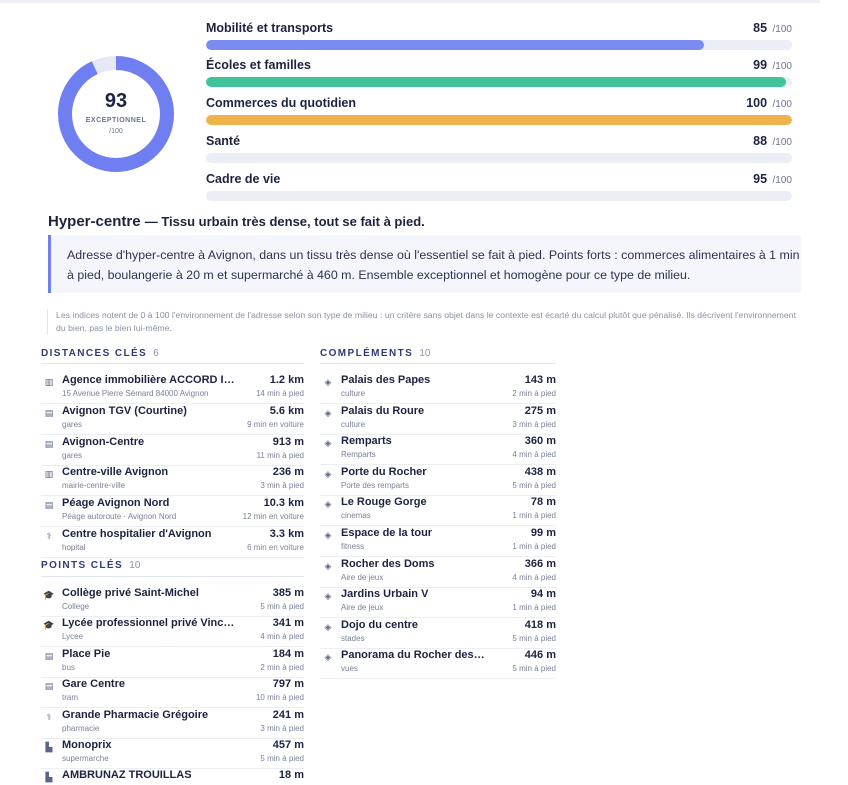 The height and width of the screenshot is (785, 848). Describe the element at coordinates (172, 693) in the screenshot. I see `list-item: ▤ Gare Centre tram 797 m 10 min à pied` at that location.